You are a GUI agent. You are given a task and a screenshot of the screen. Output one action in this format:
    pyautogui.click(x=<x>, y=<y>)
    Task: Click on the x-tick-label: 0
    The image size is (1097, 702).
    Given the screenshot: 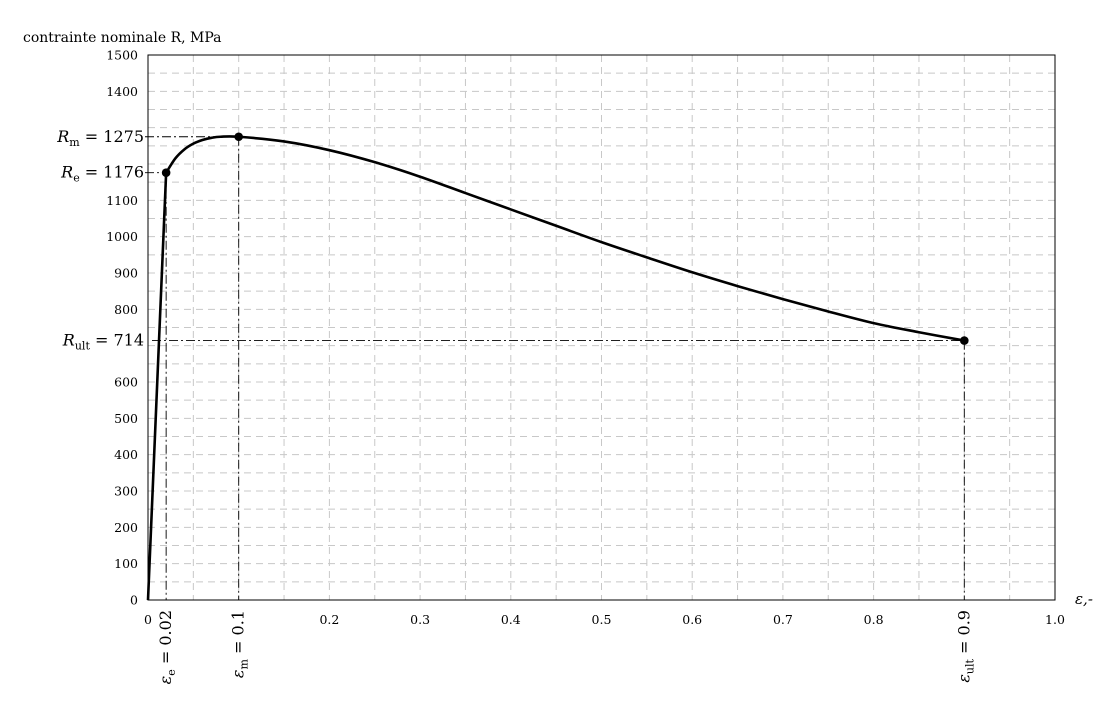 What is the action you would take?
    pyautogui.click(x=148, y=619)
    